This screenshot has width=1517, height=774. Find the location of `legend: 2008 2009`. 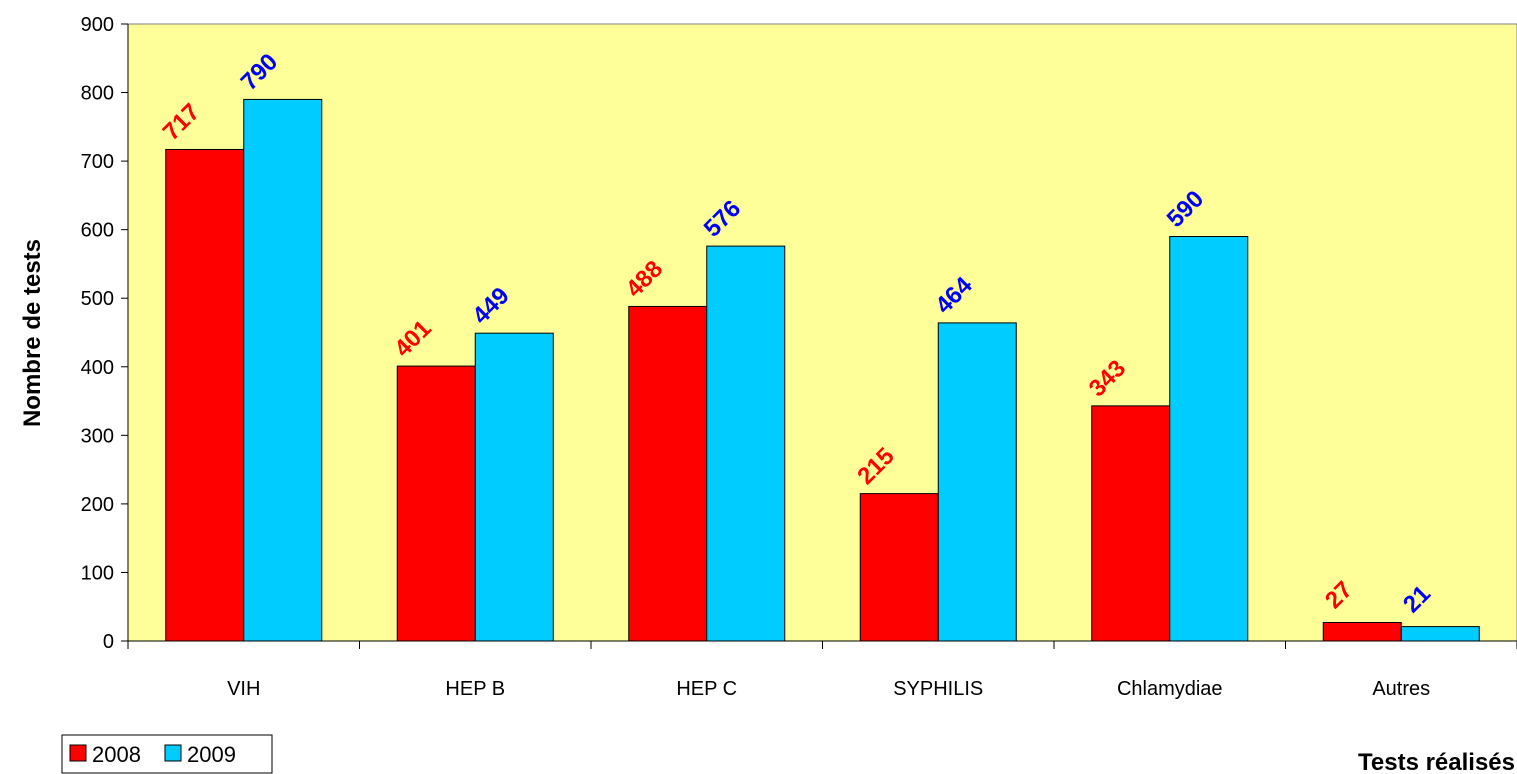

legend: 2008 2009 is located at coordinates (167, 754).